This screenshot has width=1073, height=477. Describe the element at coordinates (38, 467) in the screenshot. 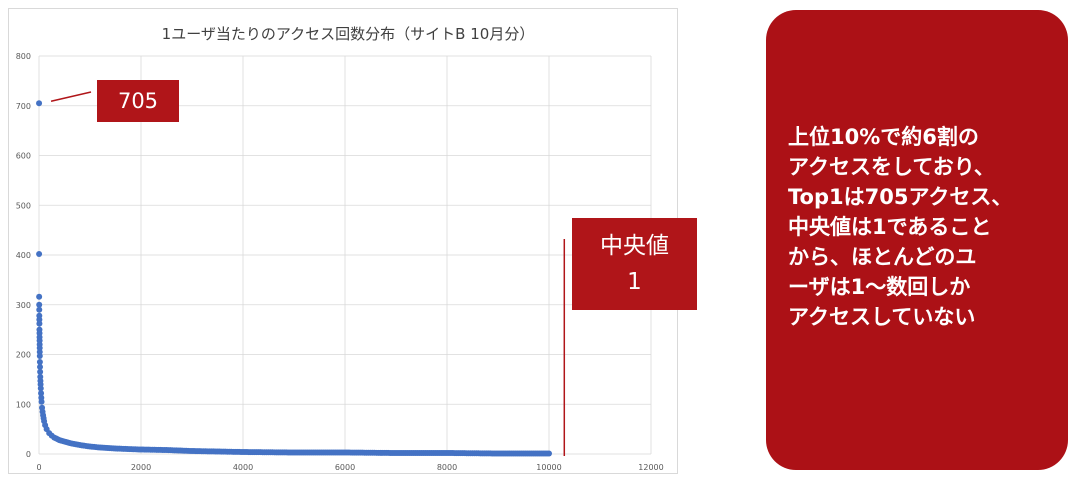

I see `x-tick-label: 0` at that location.